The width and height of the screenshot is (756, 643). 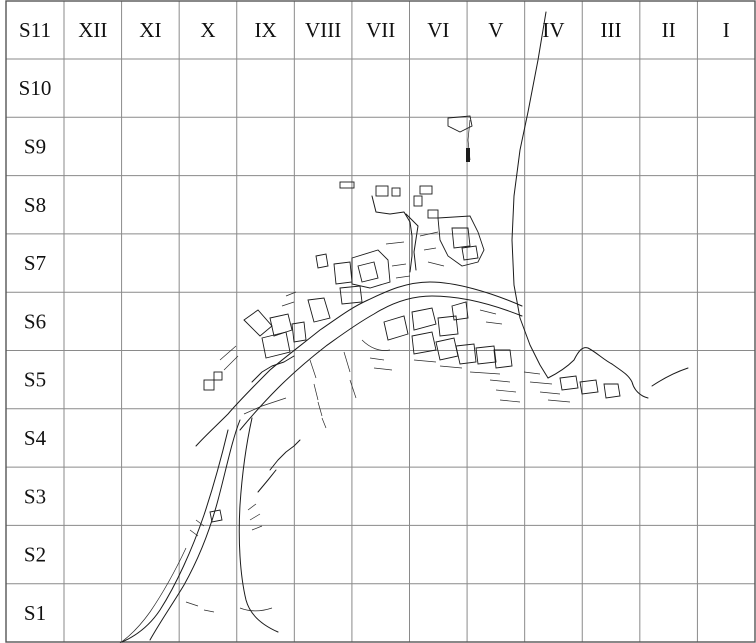 I want to click on column-label: II, so click(x=669, y=30).